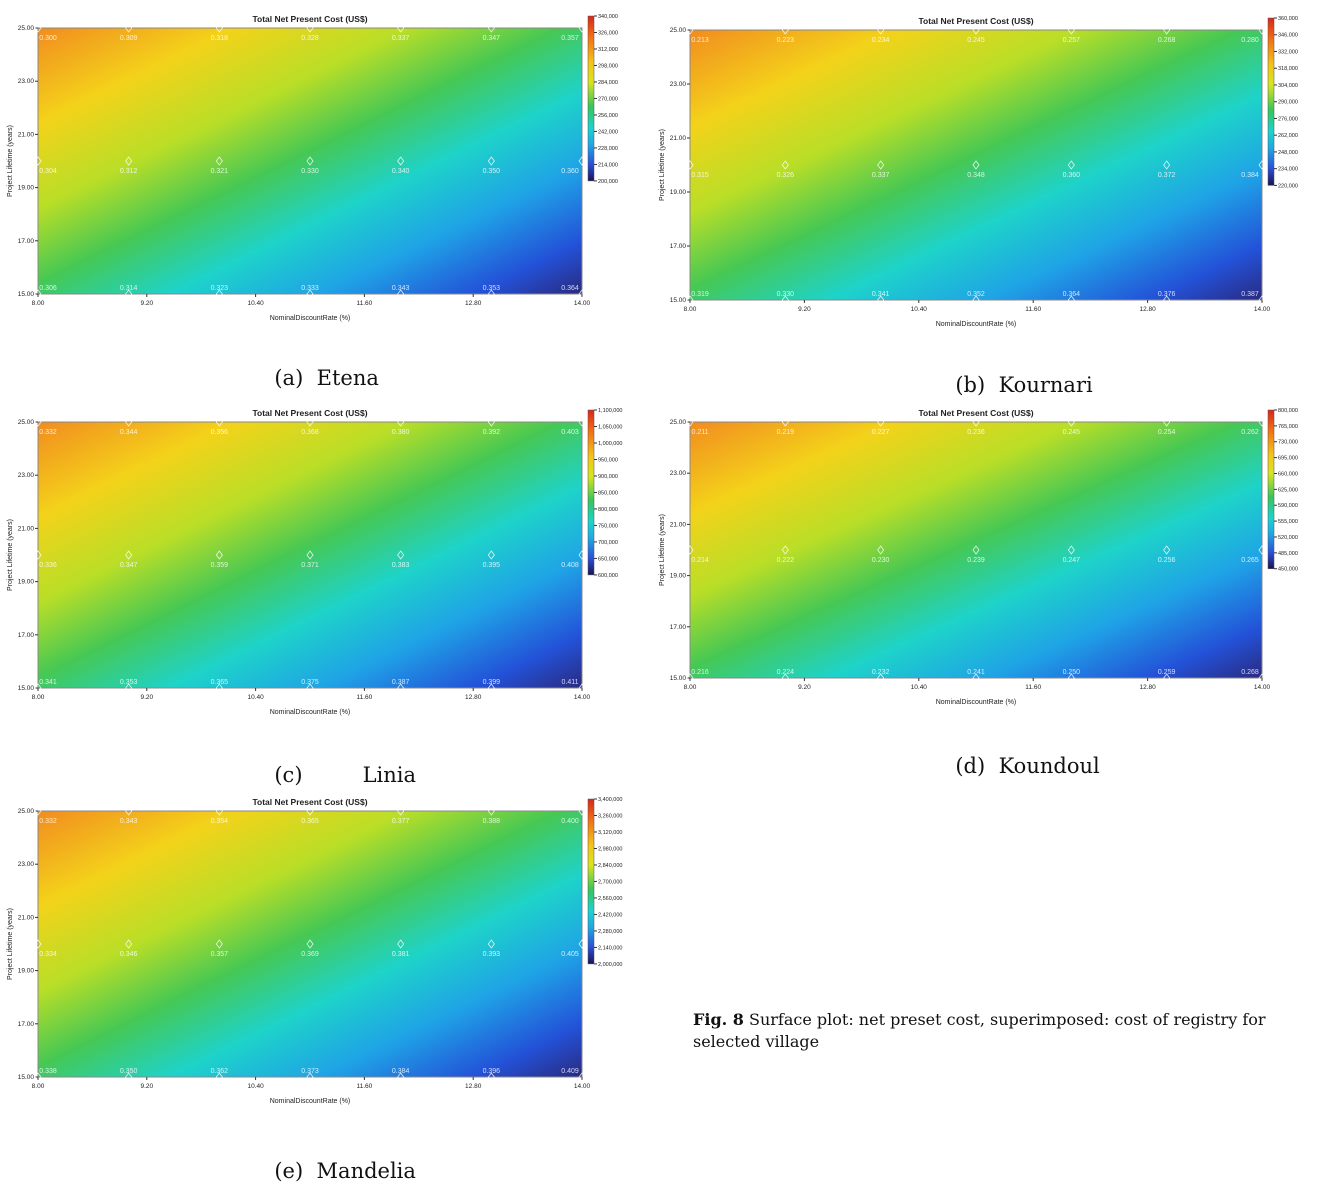  I want to click on annotation-label: 0.375, so click(310, 682).